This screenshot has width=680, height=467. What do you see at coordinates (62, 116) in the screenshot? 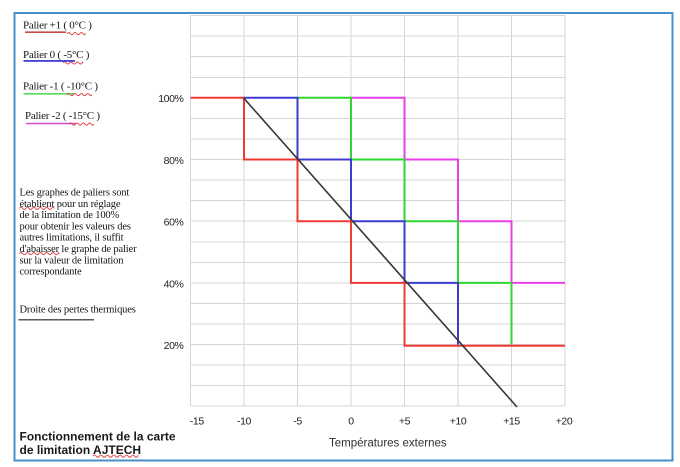
I see `svg-text: Palier -2 ( -15°C )` at bounding box center [62, 116].